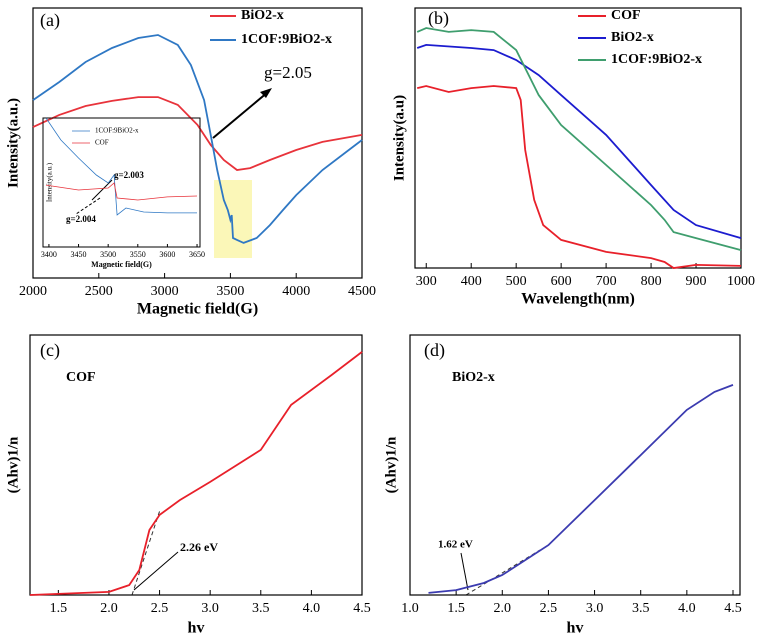 Image resolution: width=758 pixels, height=635 pixels. What do you see at coordinates (288, 72) in the screenshot?
I see `annotation: g=2.05` at bounding box center [288, 72].